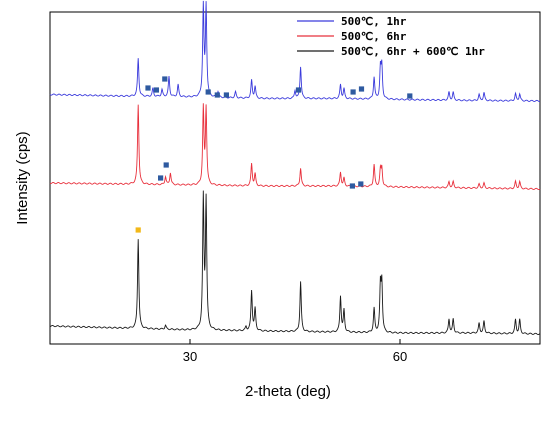 The height and width of the screenshot is (425, 550). Describe the element at coordinates (295, 351) in the screenshot. I see `tick-layer: 30 60` at that location.